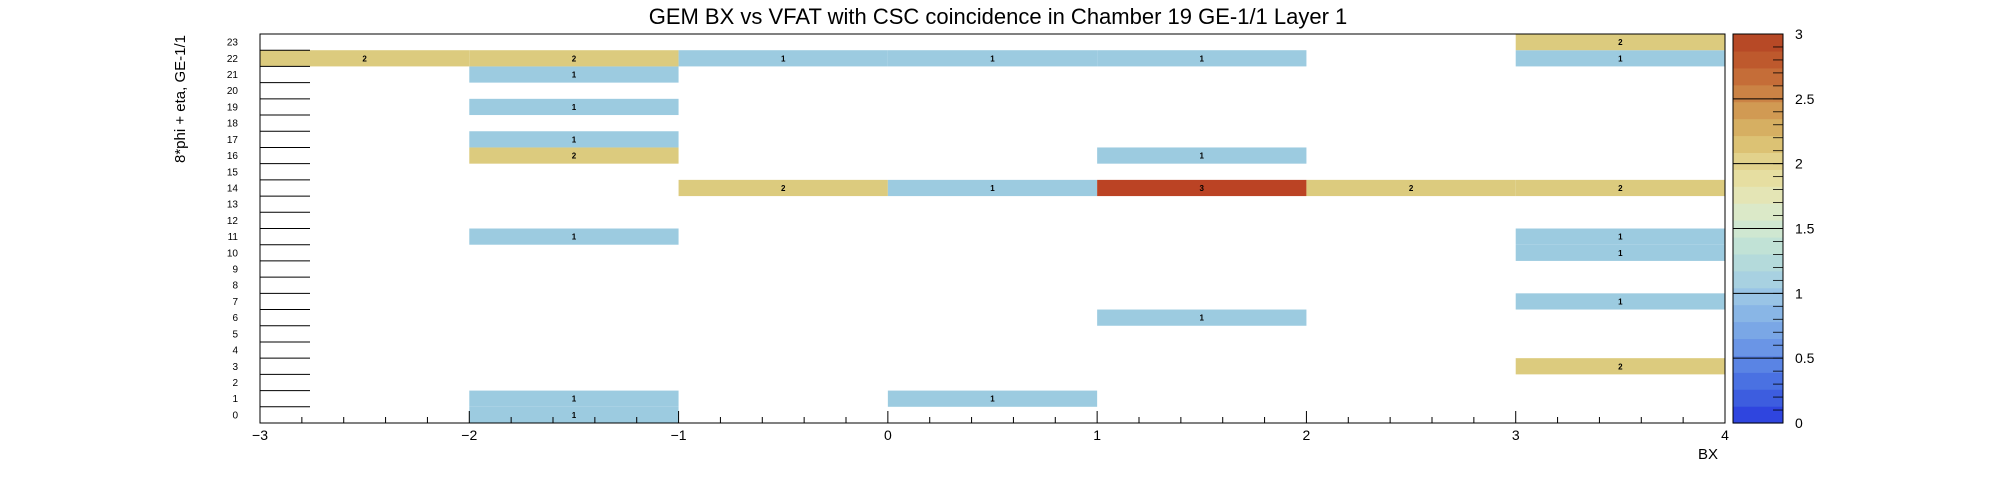  I want to click on x-tick-label: 4, so click(1725, 435).